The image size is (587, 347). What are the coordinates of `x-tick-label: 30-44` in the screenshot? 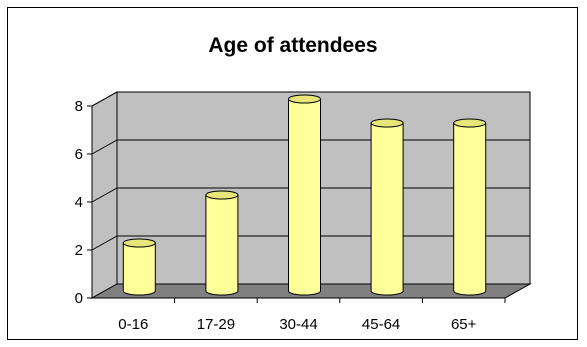 It's located at (298, 324).